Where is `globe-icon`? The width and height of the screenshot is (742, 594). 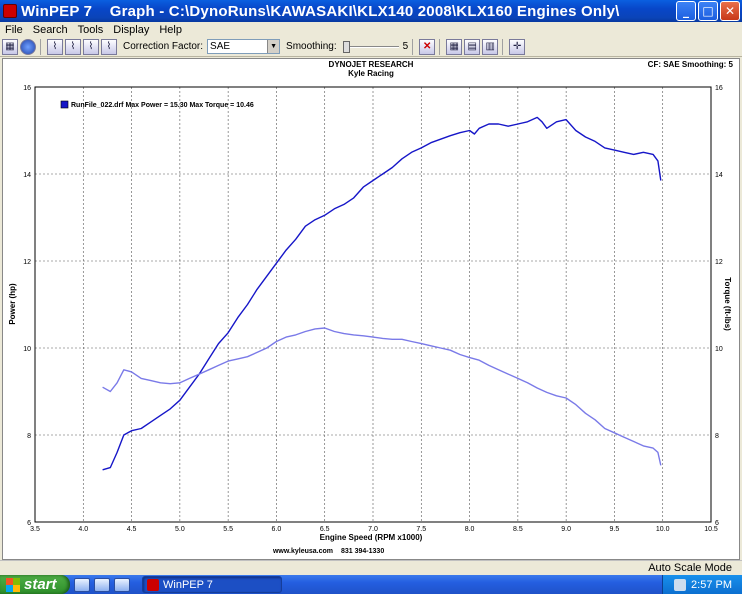
globe-icon is located at coordinates (28, 46).